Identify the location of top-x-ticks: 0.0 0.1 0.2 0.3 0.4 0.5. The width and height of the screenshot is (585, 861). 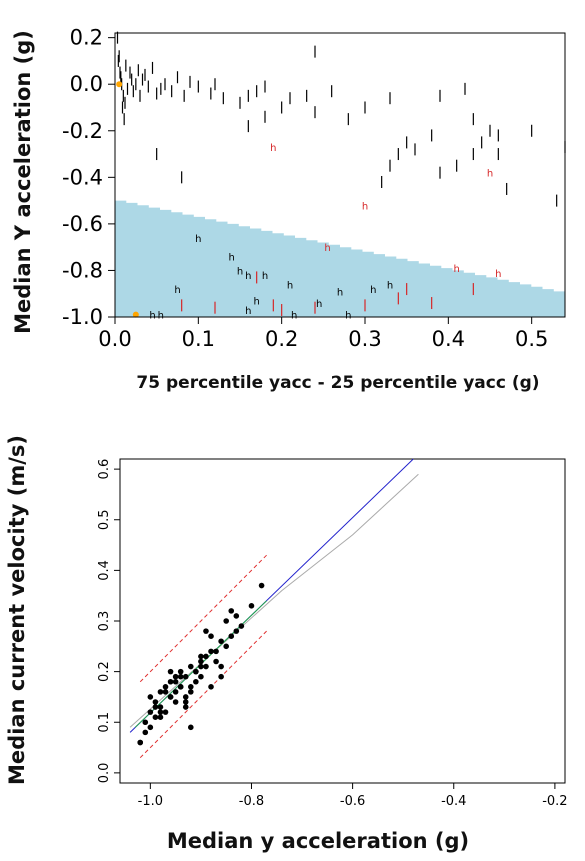
(323, 334).